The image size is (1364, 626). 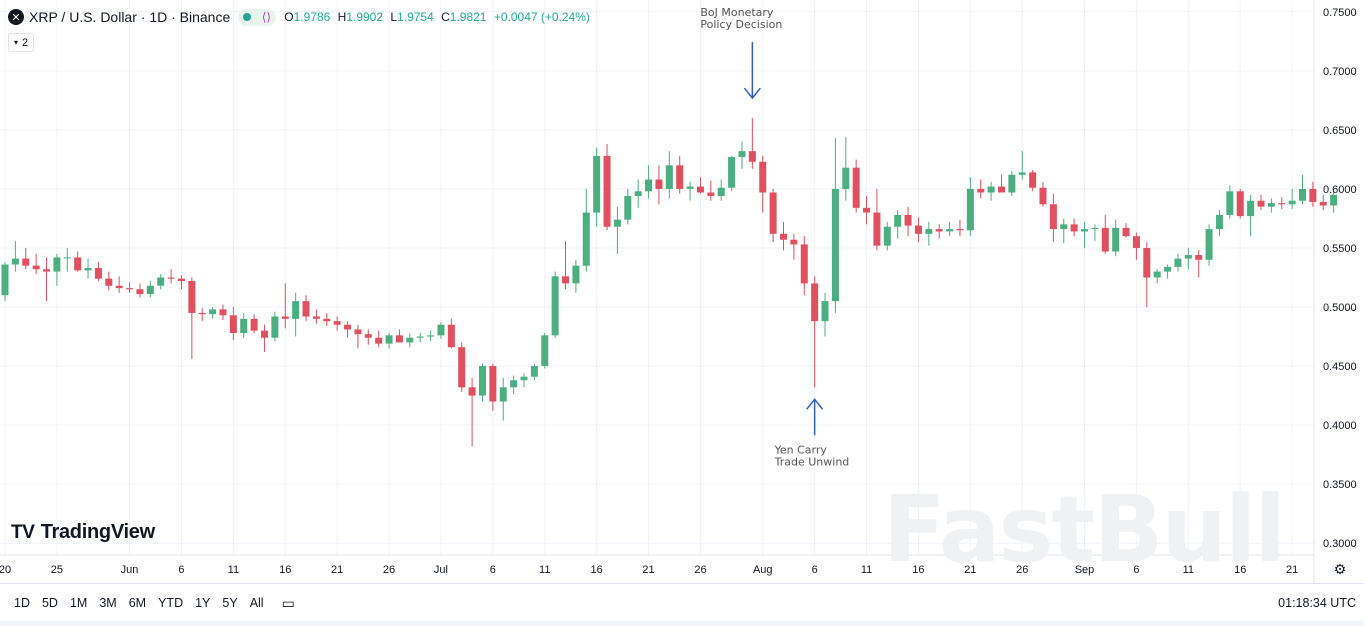 I want to click on x-tick-label: 16, so click(x=918, y=570).